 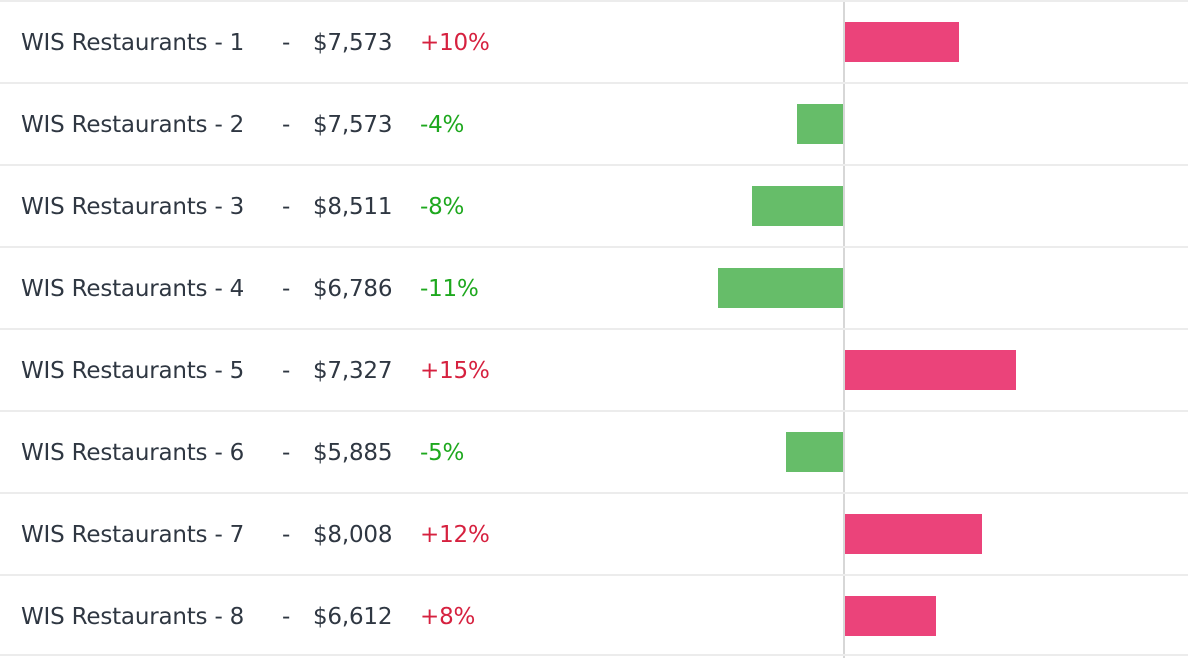 I want to click on change-percent: +12%, so click(x=455, y=535).